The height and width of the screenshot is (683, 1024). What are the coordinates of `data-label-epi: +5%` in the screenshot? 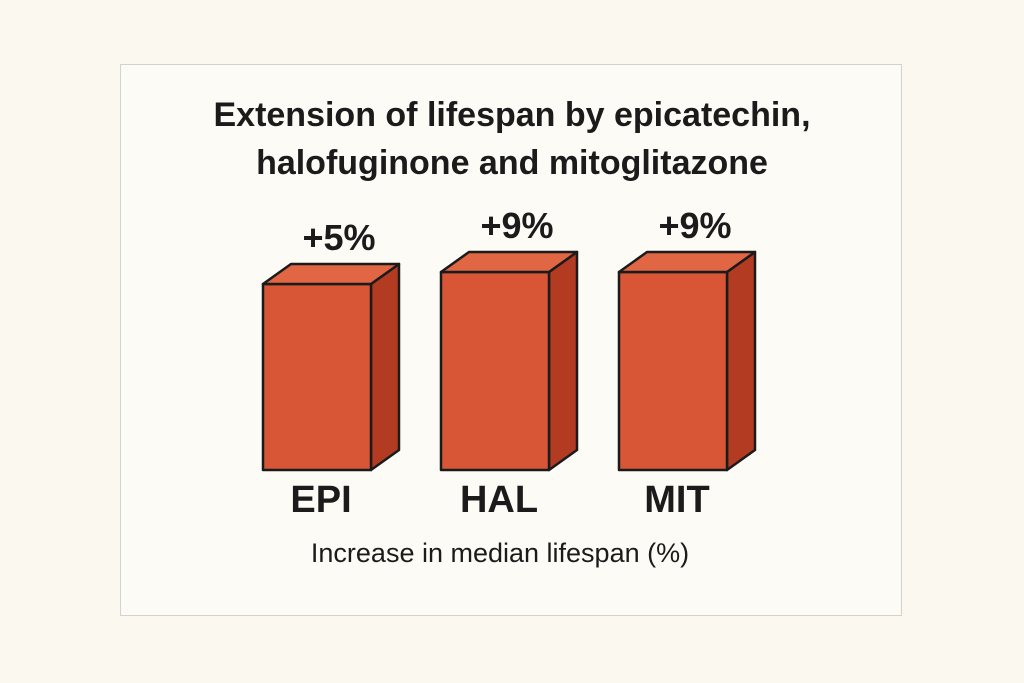 It's located at (338, 237).